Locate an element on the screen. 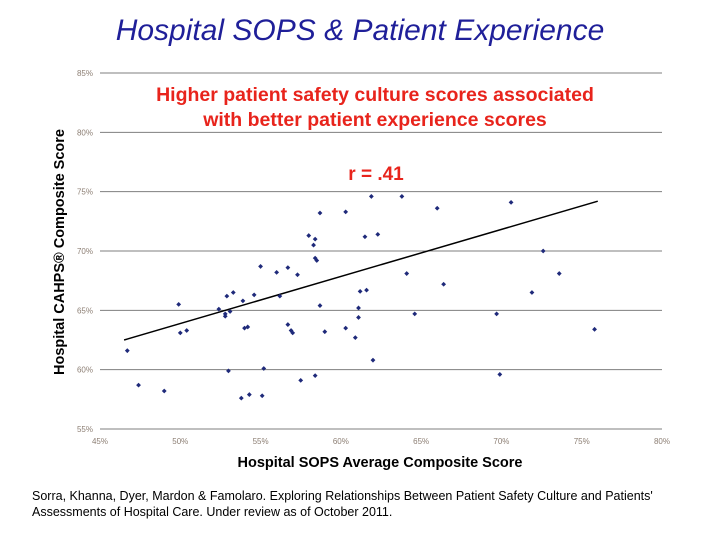 This screenshot has height=540, width=720. y-tick-label: 85% is located at coordinates (85, 73).